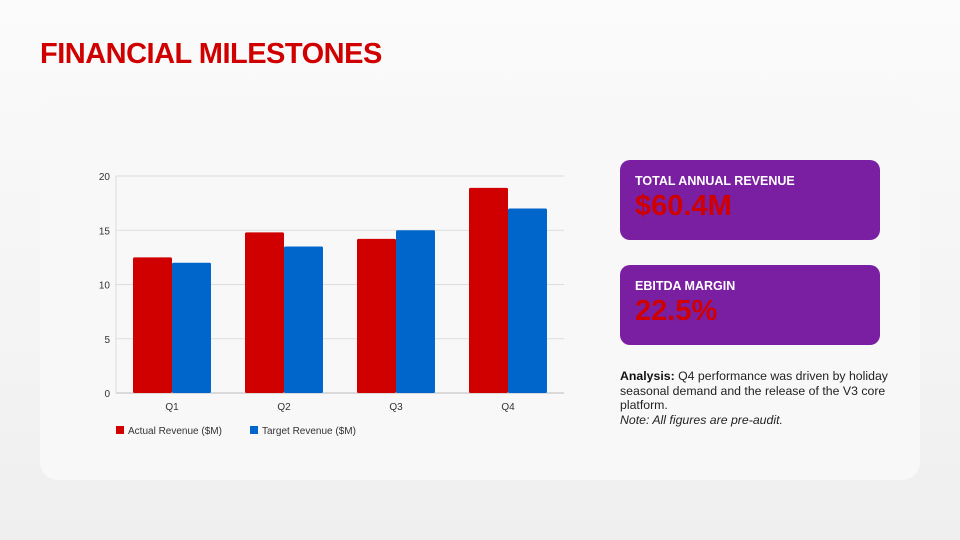  What do you see at coordinates (750, 200) in the screenshot?
I see `total-revenue-card: TOTAL ANNUAL REVENUE $60.4M` at bounding box center [750, 200].